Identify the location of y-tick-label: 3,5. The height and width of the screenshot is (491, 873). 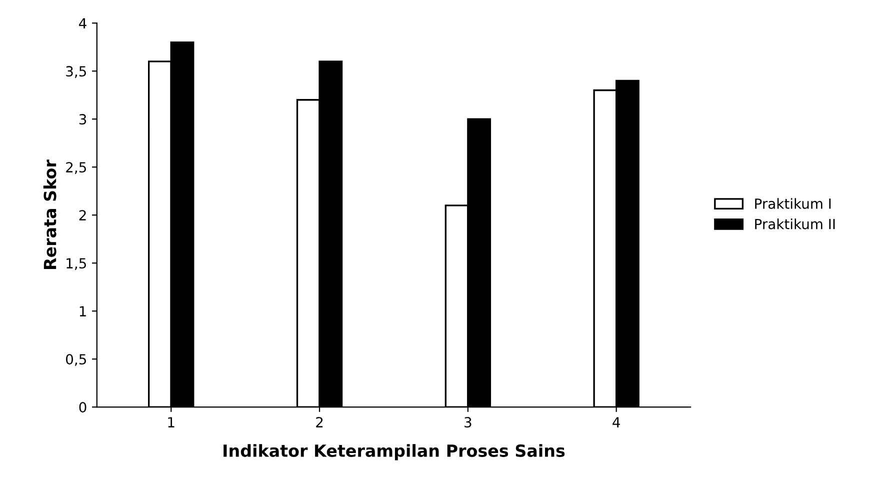
(76, 72).